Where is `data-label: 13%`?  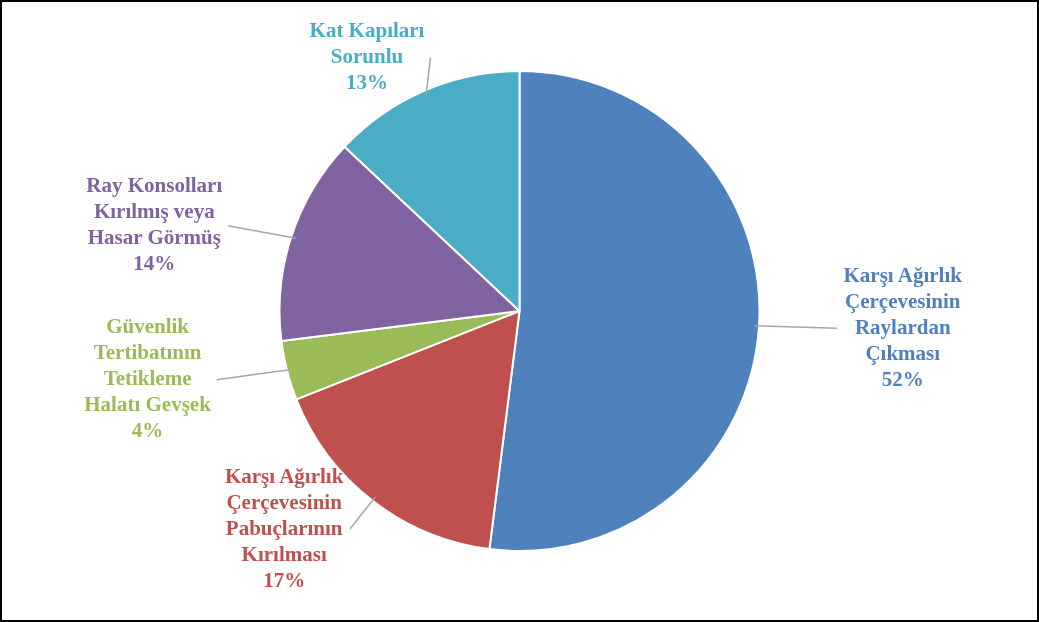
data-label: 13% is located at coordinates (367, 82).